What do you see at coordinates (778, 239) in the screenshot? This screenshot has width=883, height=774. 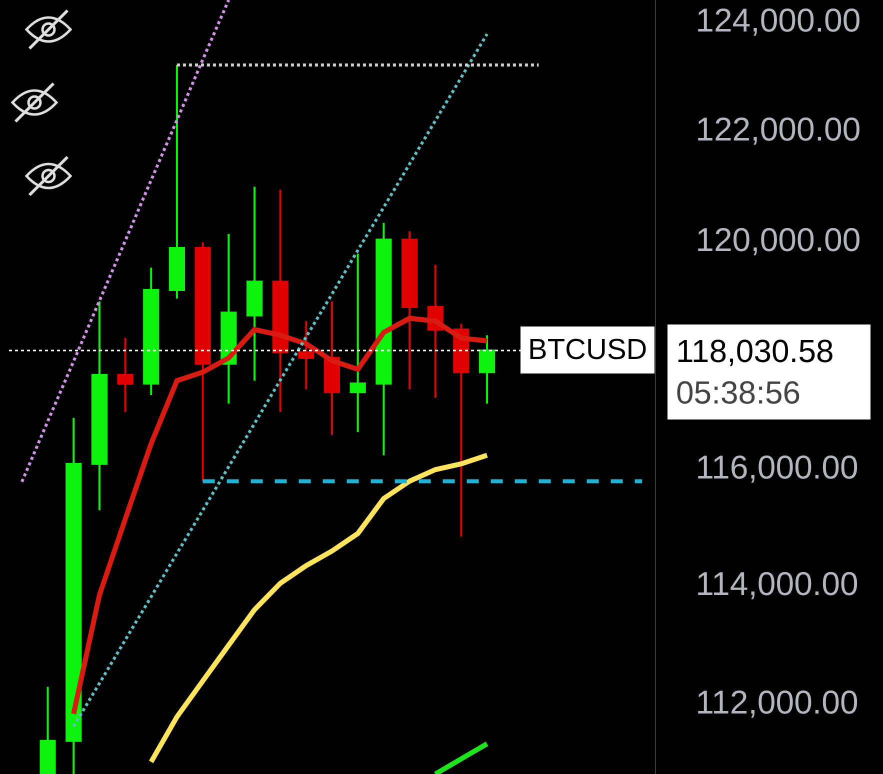 I see `y-tick-label: 120,000.00` at bounding box center [778, 239].